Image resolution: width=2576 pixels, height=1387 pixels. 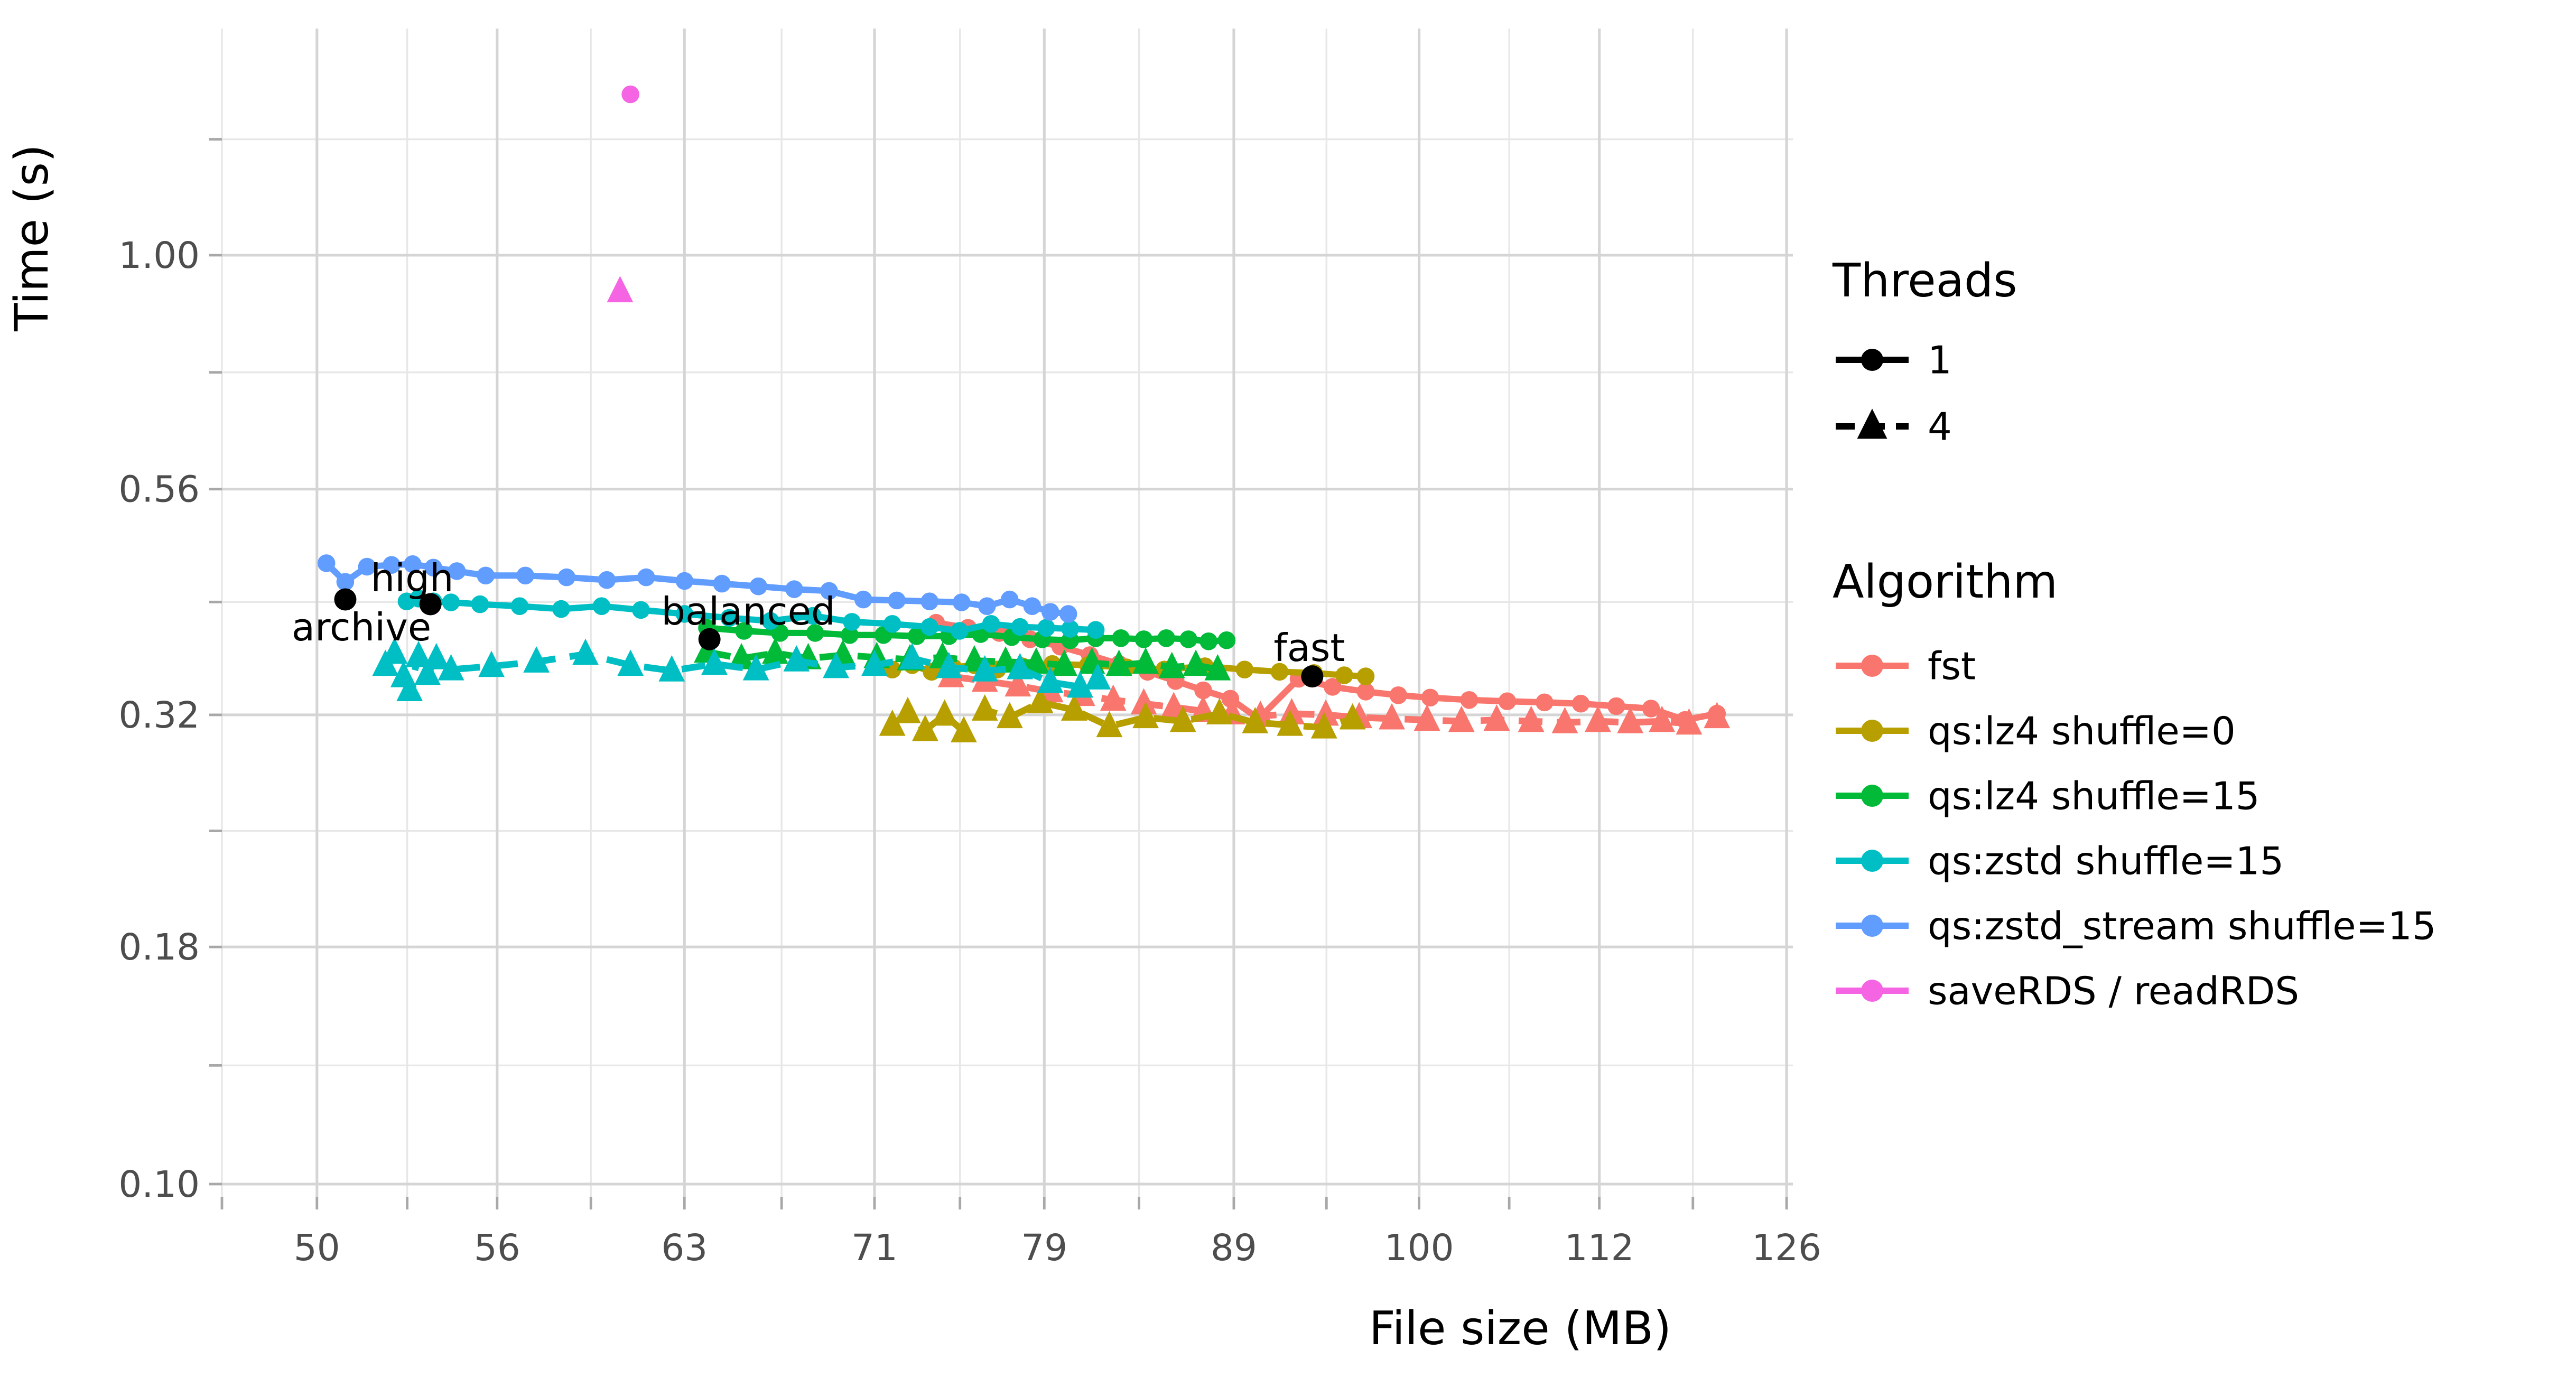 What do you see at coordinates (159, 948) in the screenshot?
I see `y-tick-label: 0.18` at bounding box center [159, 948].